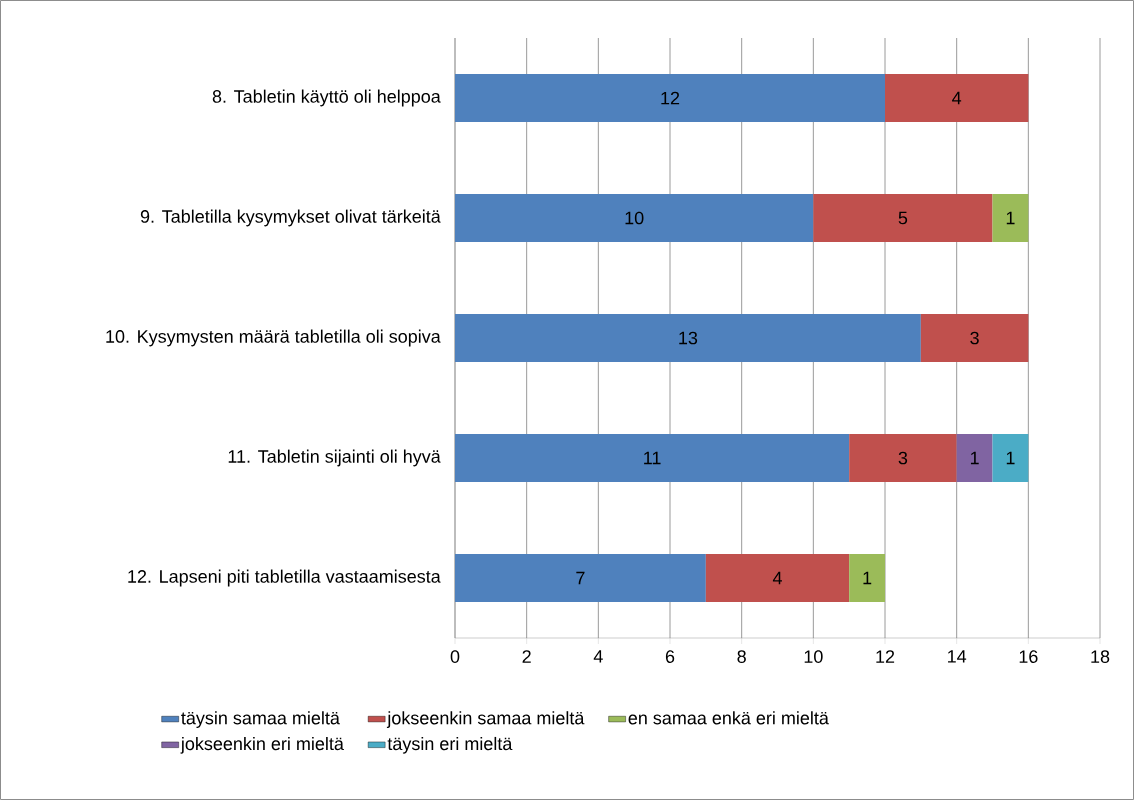 The width and height of the screenshot is (1134, 800). I want to click on data-label: 7, so click(580, 578).